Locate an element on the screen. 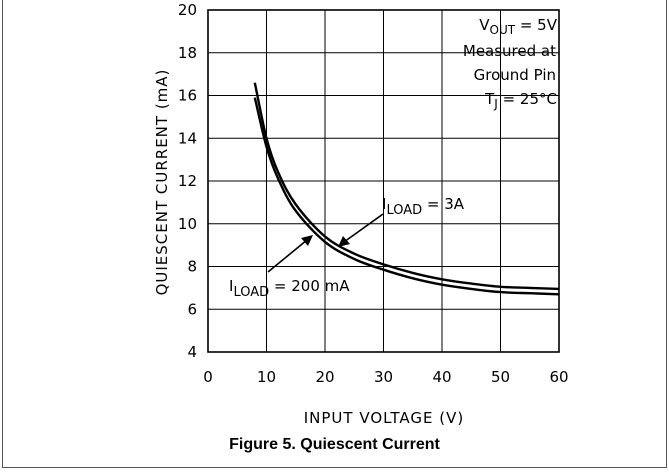 Image resolution: width=669 pixels, height=475 pixels. y-tick-label: 16 is located at coordinates (187, 96).